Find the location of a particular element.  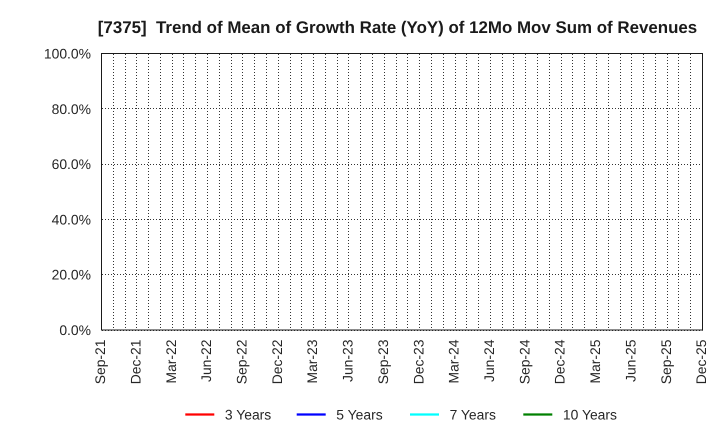

svg-text: 3 Years is located at coordinates (248, 415).